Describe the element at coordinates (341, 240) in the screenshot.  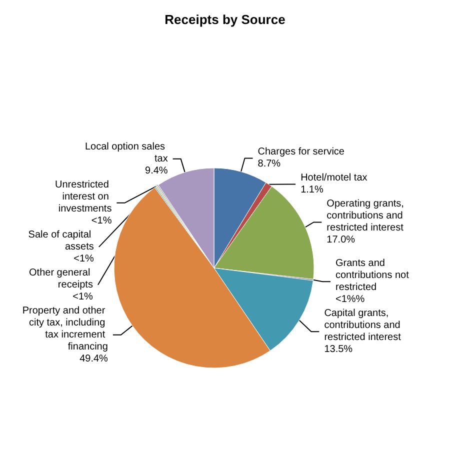
I see `data-label: 17.0%` at that location.